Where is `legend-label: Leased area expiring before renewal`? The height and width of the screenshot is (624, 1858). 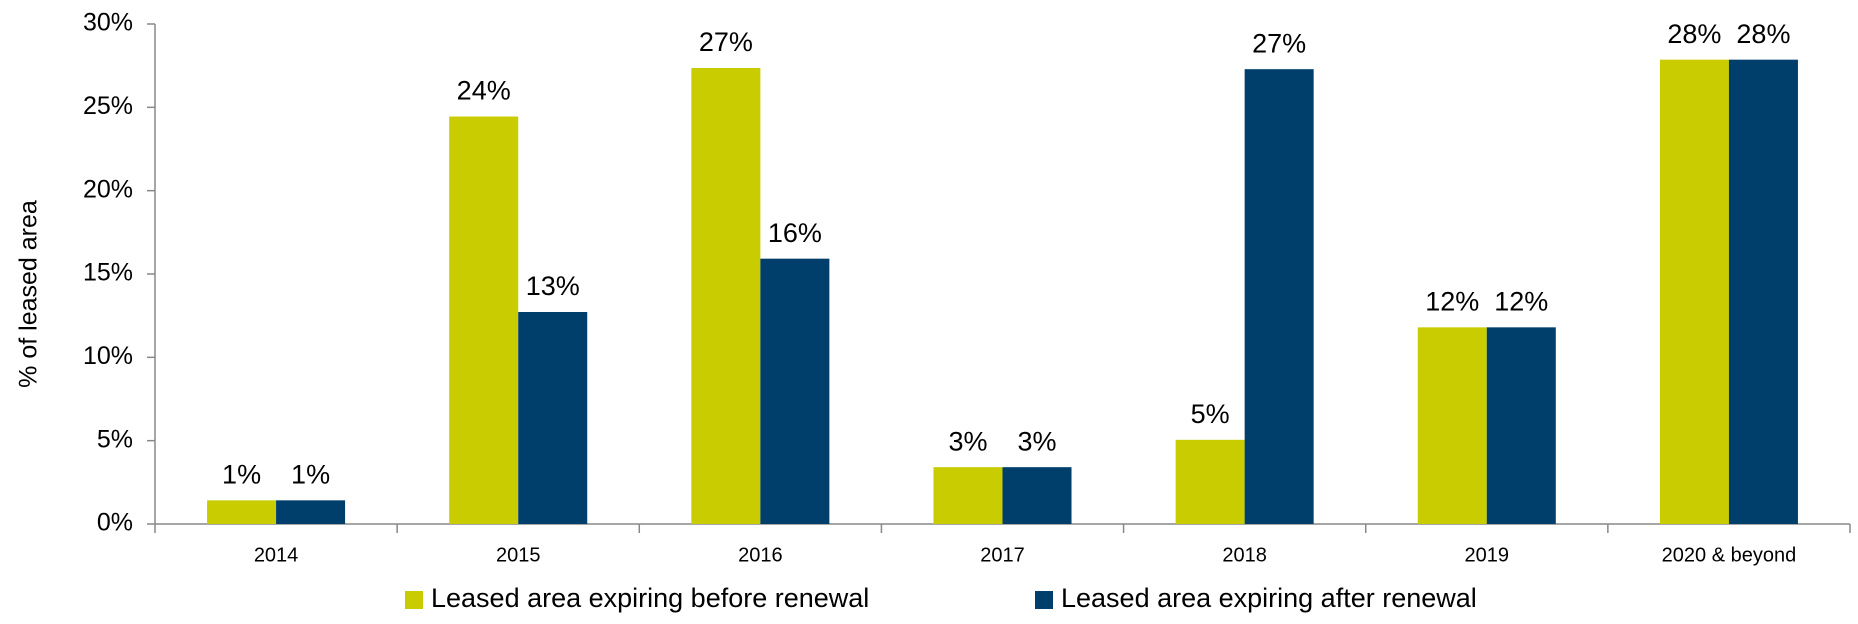
legend-label: Leased area expiring before renewal is located at coordinates (650, 598).